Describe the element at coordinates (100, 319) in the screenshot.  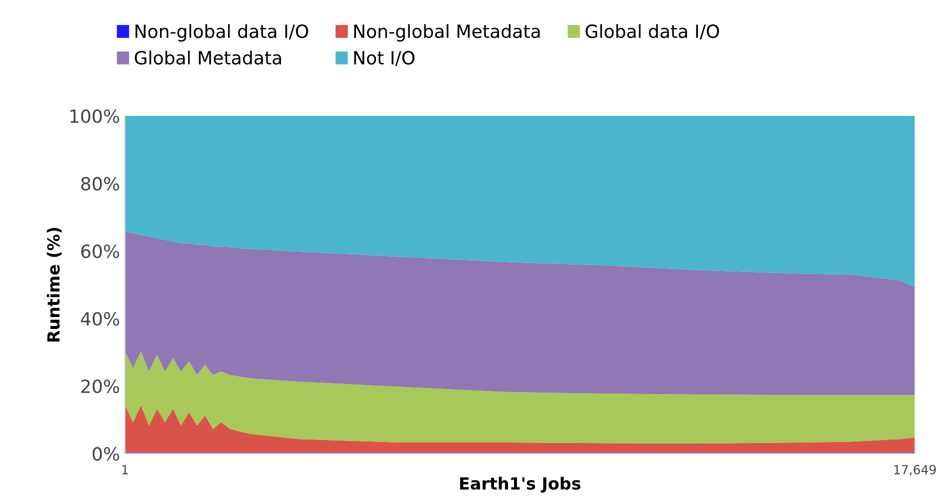
I see `y-tick-label: 40%` at that location.